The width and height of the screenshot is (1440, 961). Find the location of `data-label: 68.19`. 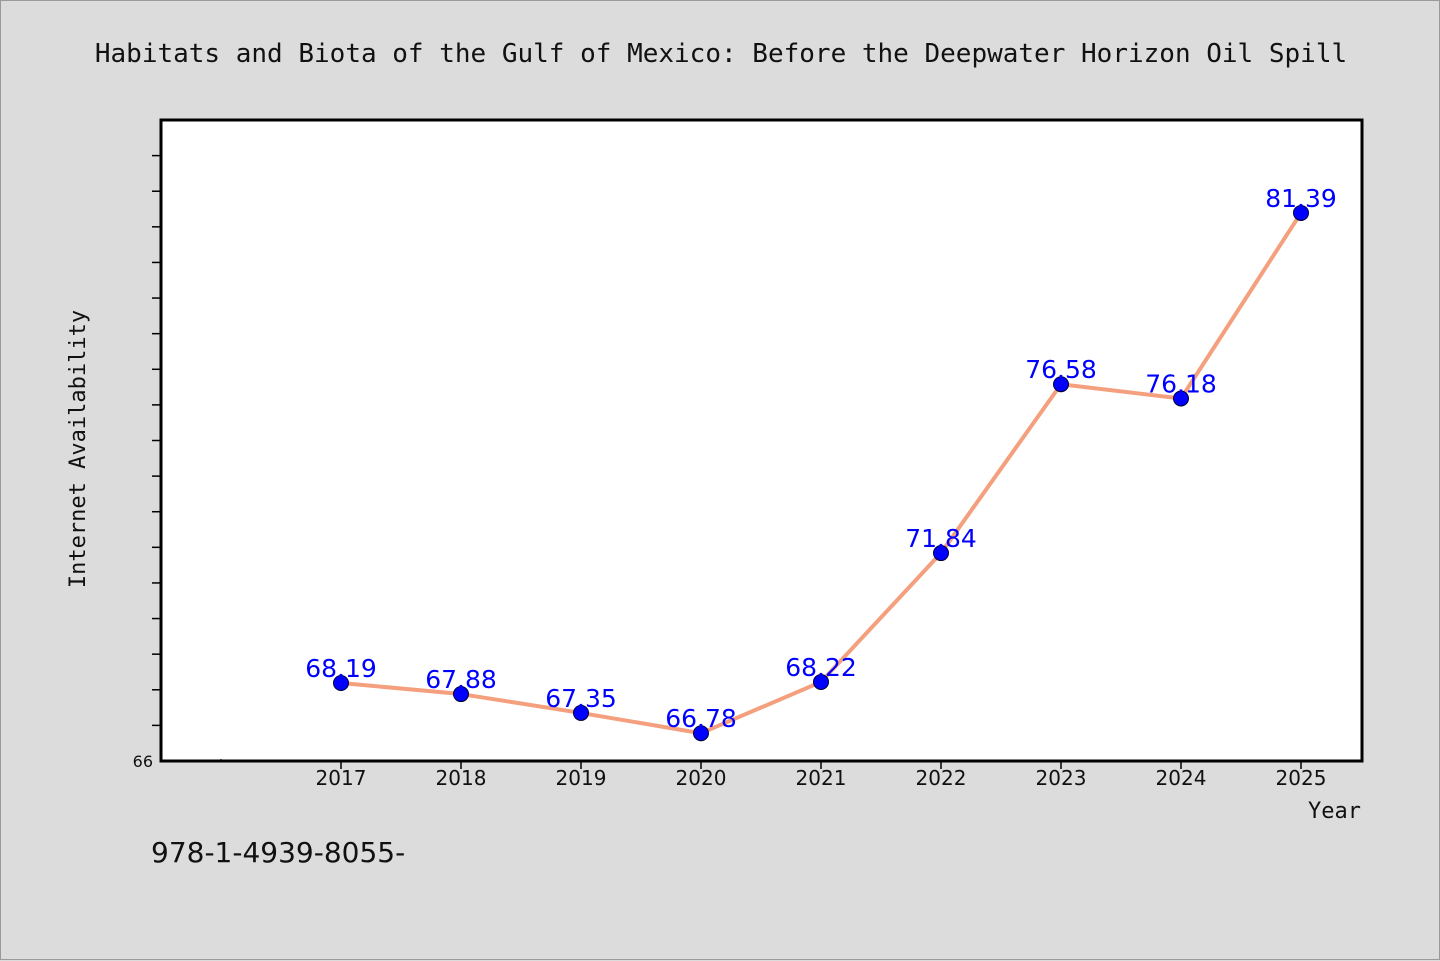

data-label: 68.19 is located at coordinates (341, 668).